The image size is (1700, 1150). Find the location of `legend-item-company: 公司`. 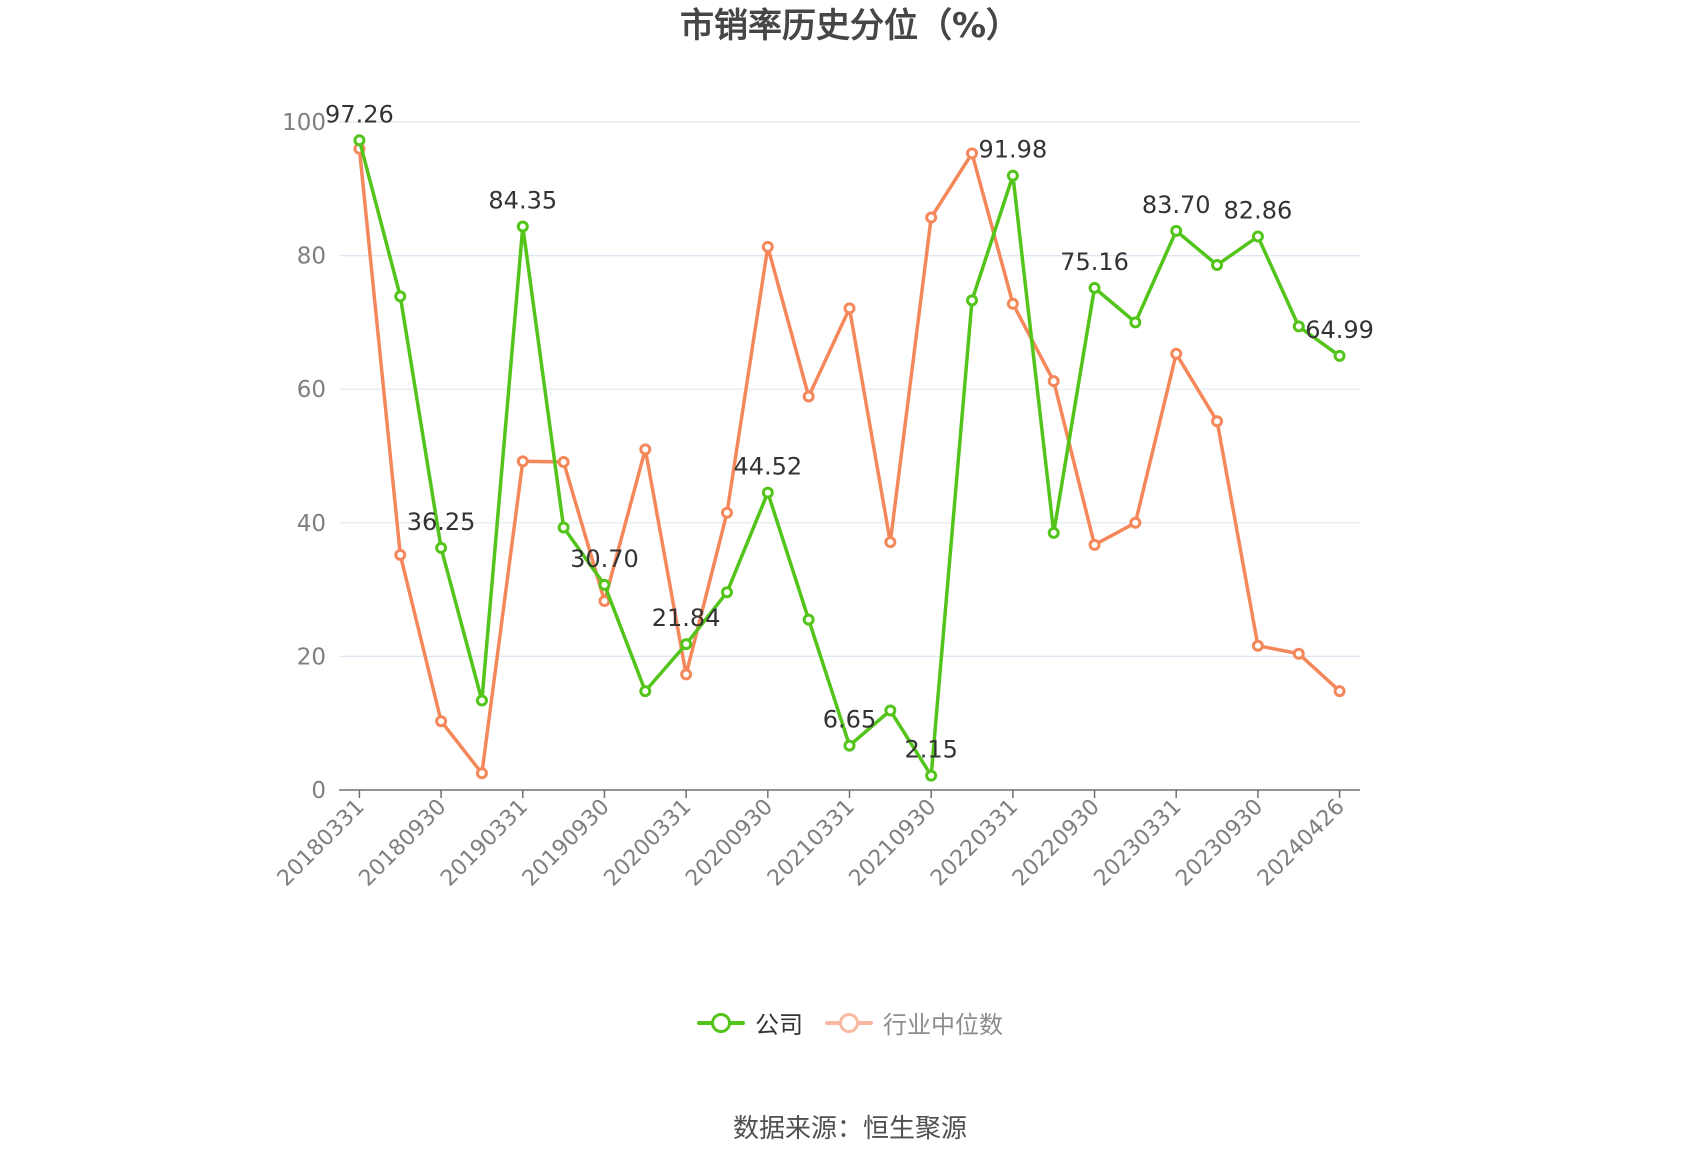

legend-item-company: 公司 is located at coordinates (750, 1022).